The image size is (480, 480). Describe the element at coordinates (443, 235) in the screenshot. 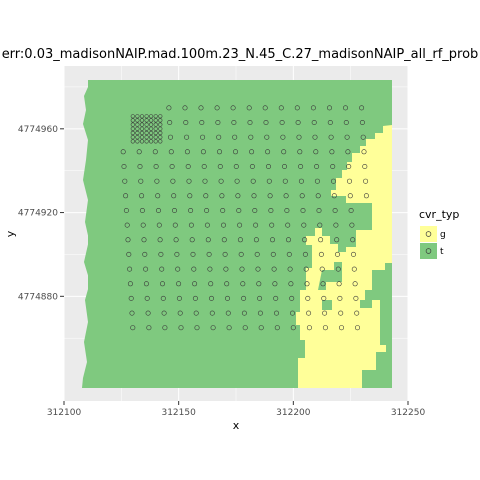

I see `legend-label-g: g` at that location.